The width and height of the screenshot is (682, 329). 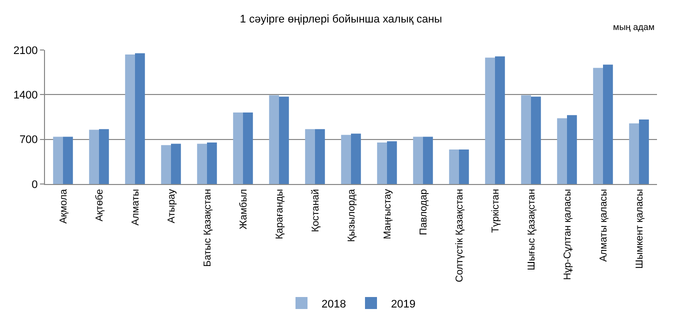 I want to click on x-tick-label: Қызылорда, so click(x=352, y=215).